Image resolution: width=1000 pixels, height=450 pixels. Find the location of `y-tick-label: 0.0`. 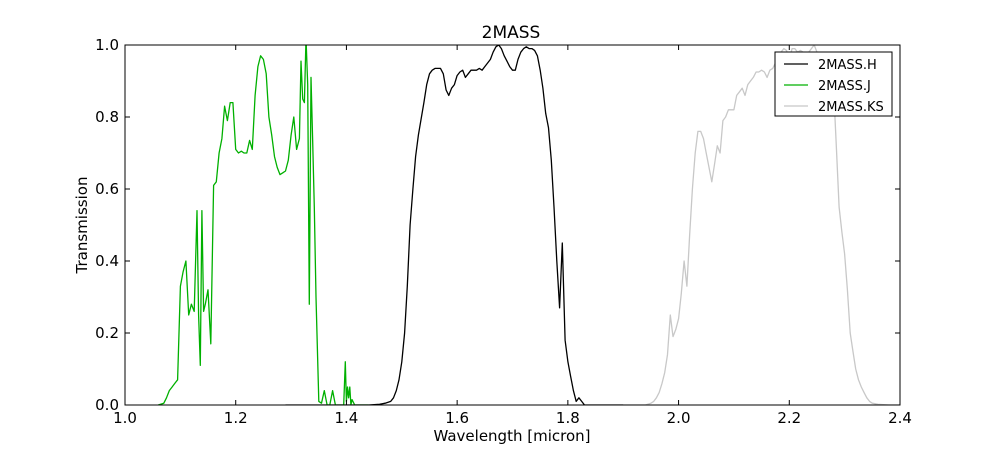

y-tick-label: 0.0 is located at coordinates (107, 405).